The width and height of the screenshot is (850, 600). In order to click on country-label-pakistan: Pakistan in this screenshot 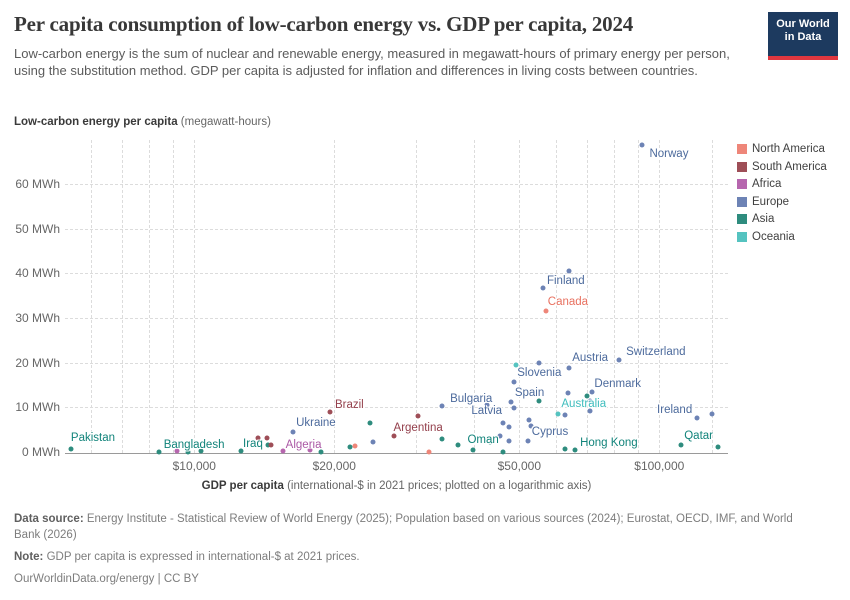, I will do `click(93, 438)`.